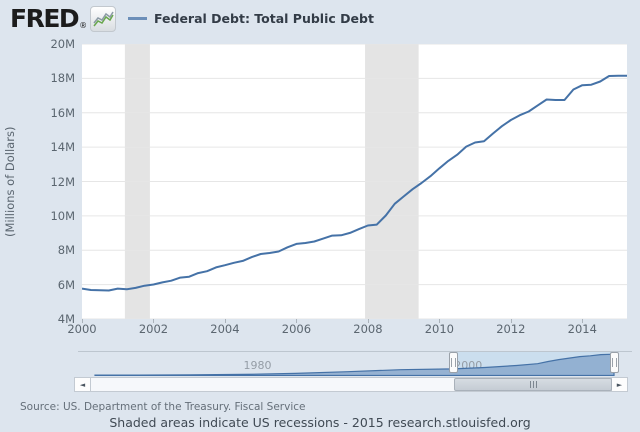 Image resolution: width=640 pixels, height=432 pixels. I want to click on y-axis-tick-label: 14M, so click(62, 147).